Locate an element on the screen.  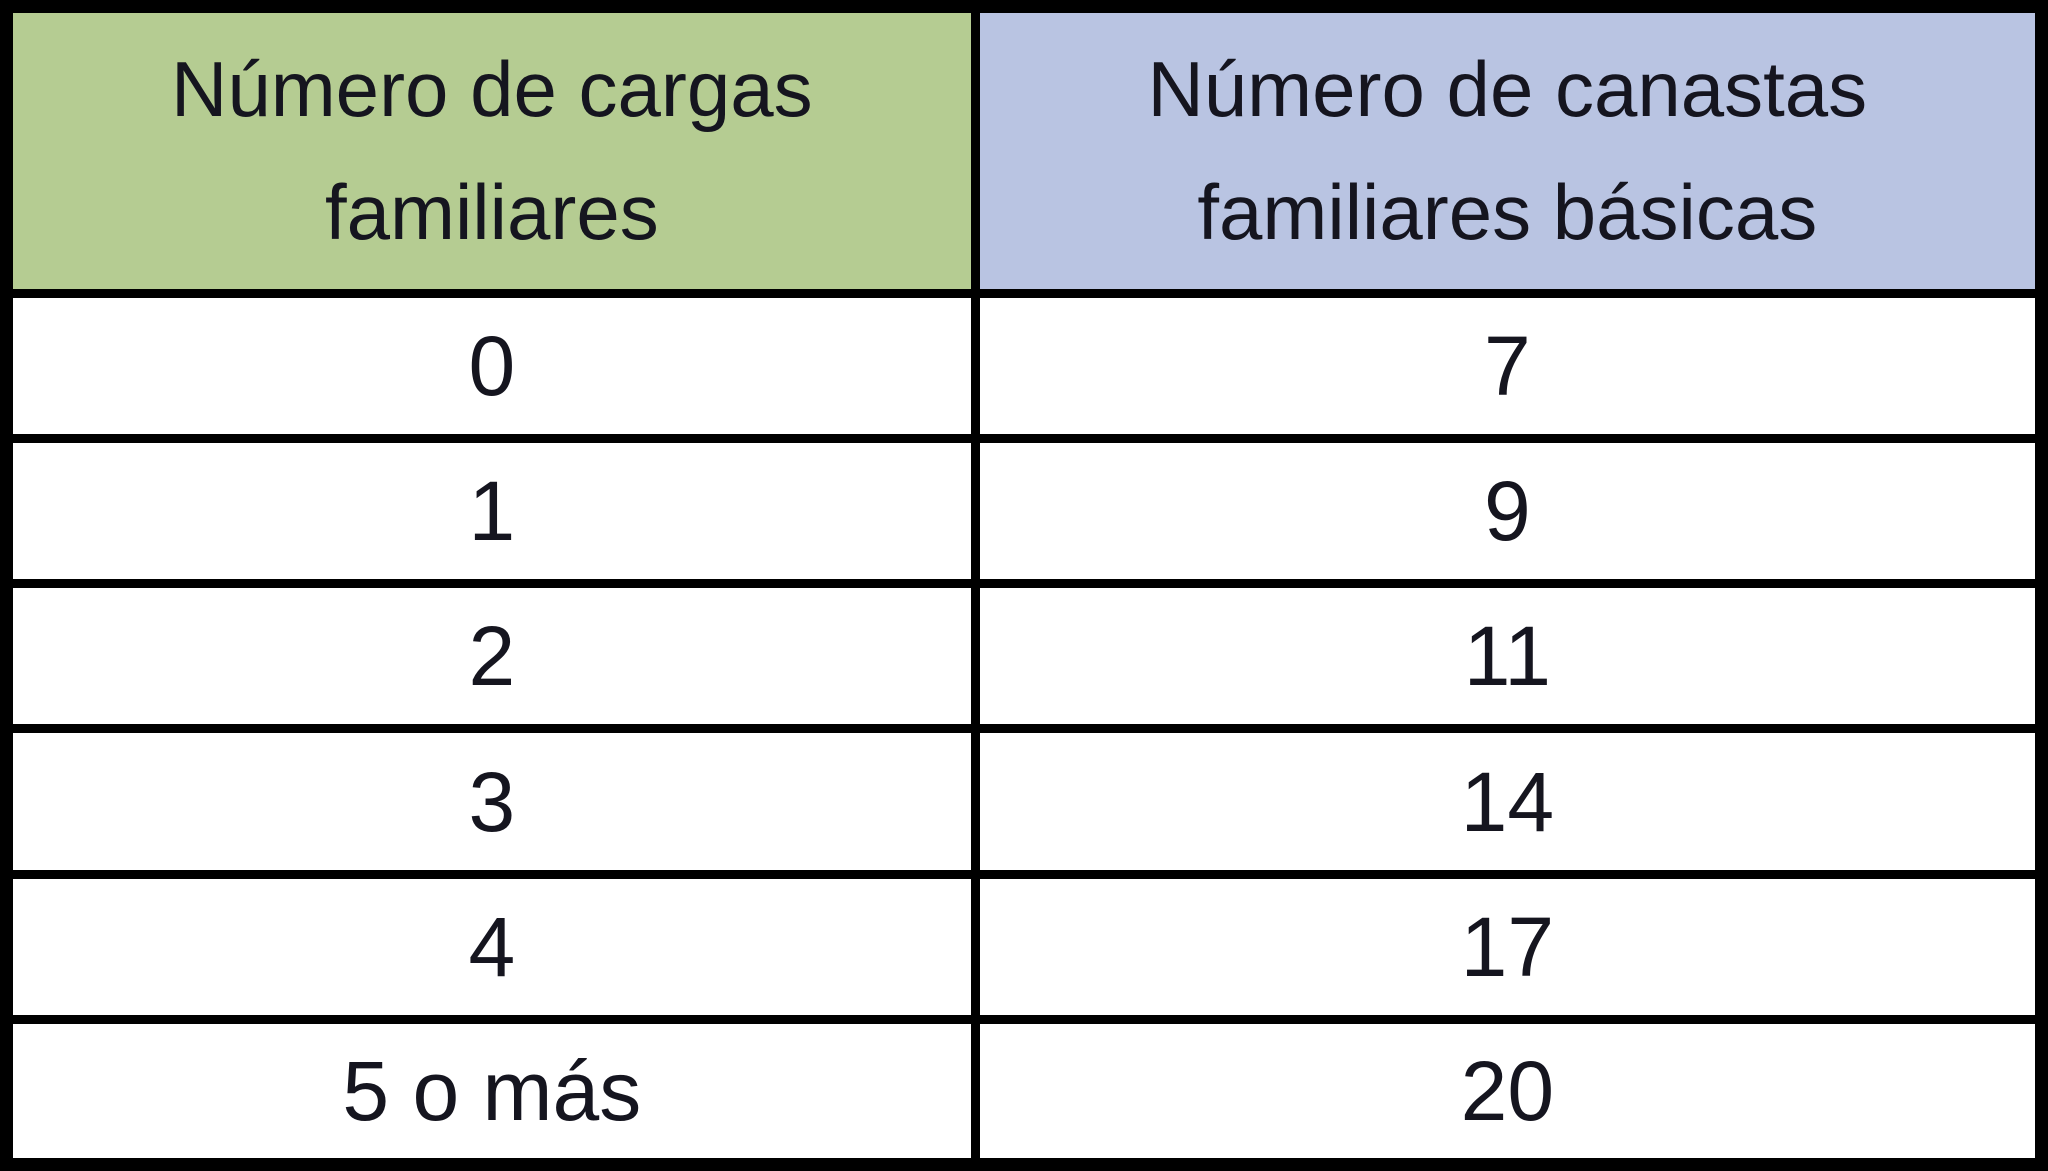
table-row: 5 o más 20 is located at coordinates (1024, 1092).